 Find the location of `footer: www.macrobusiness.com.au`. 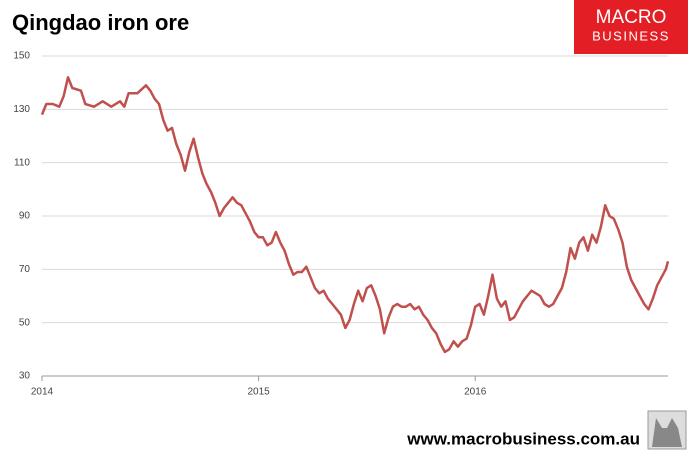

footer: www.macrobusiness.com.au is located at coordinates (523, 438).